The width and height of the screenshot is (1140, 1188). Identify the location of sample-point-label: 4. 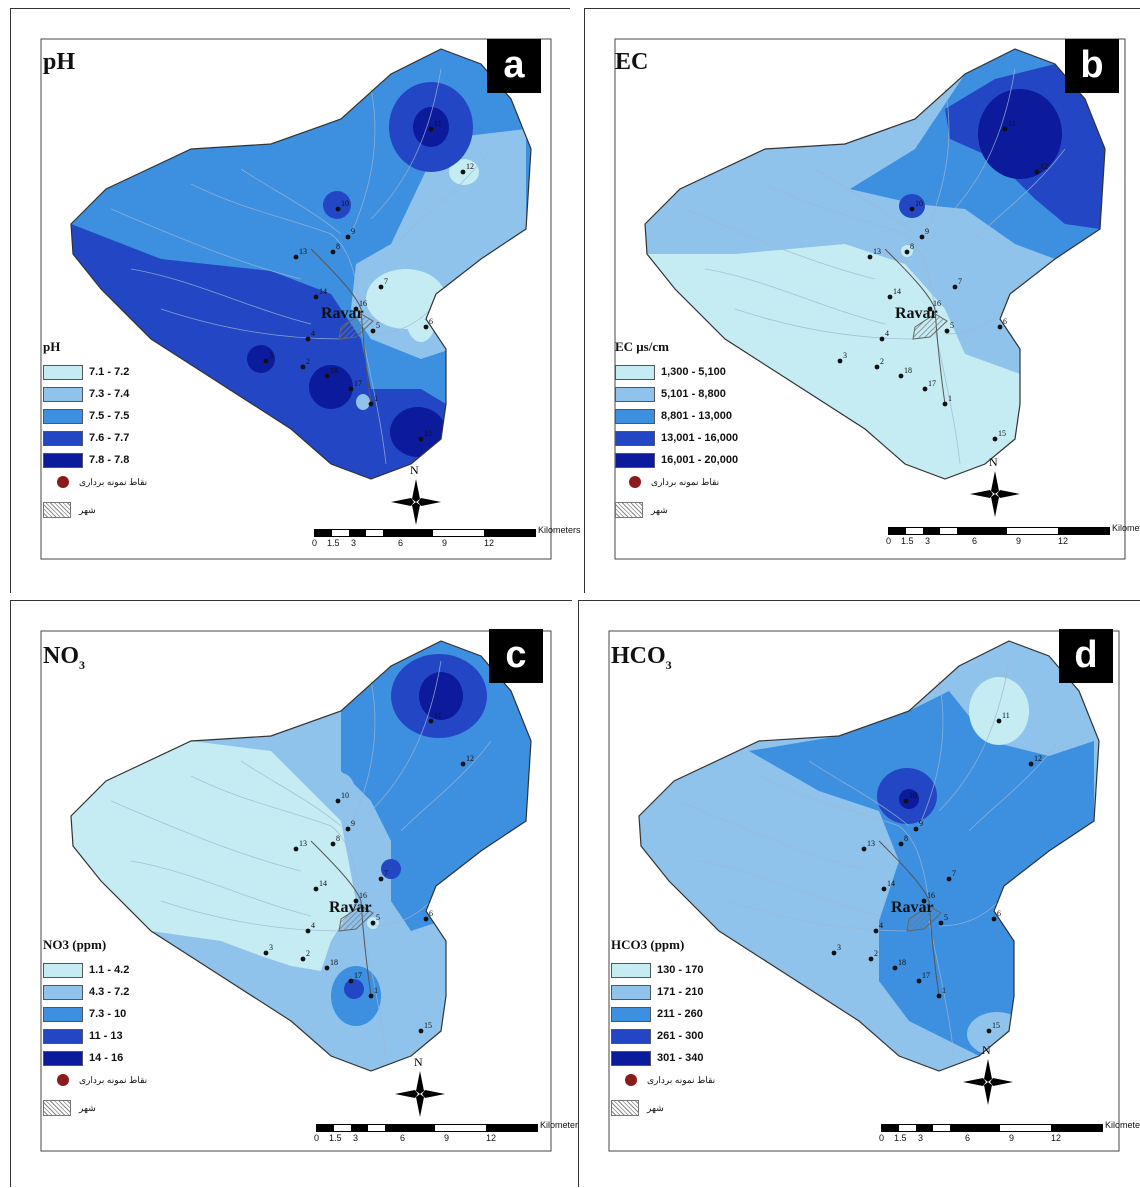
(881, 925).